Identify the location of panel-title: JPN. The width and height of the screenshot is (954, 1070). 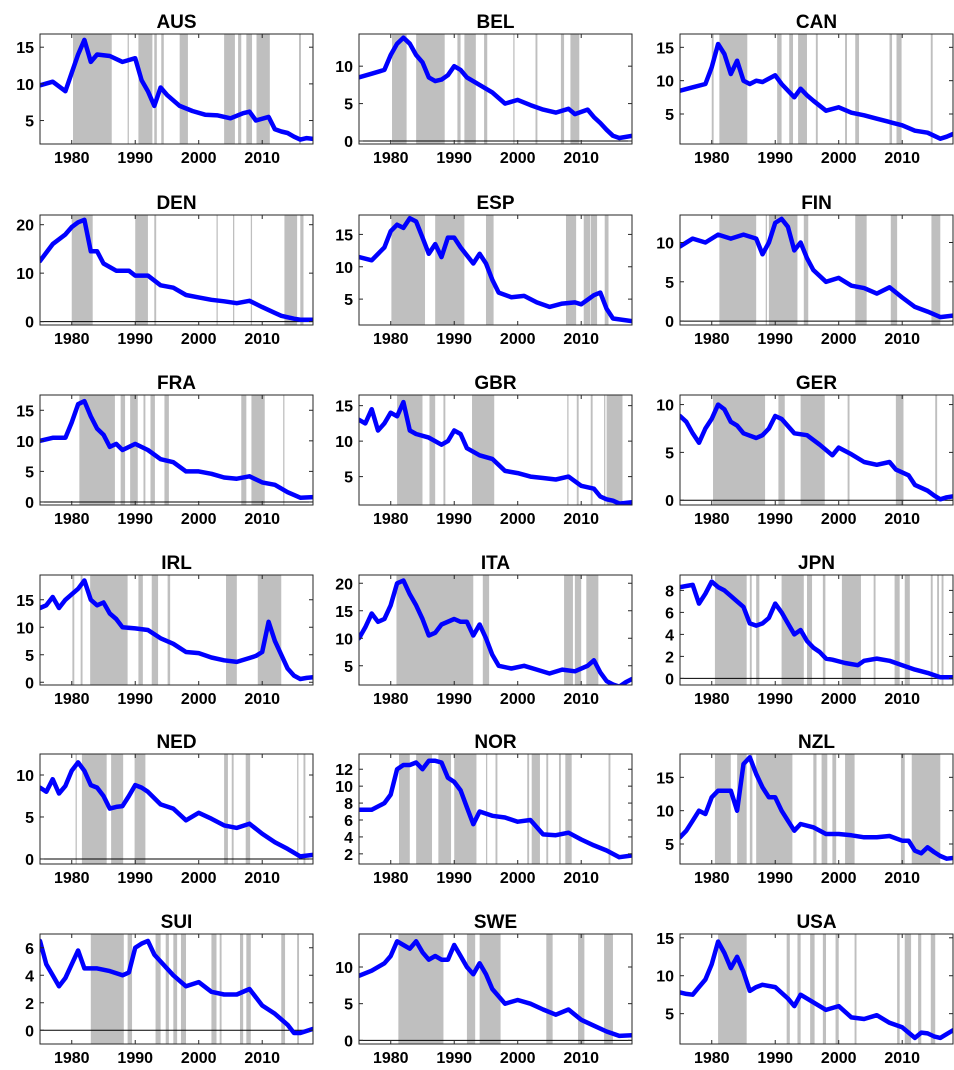
(816, 563).